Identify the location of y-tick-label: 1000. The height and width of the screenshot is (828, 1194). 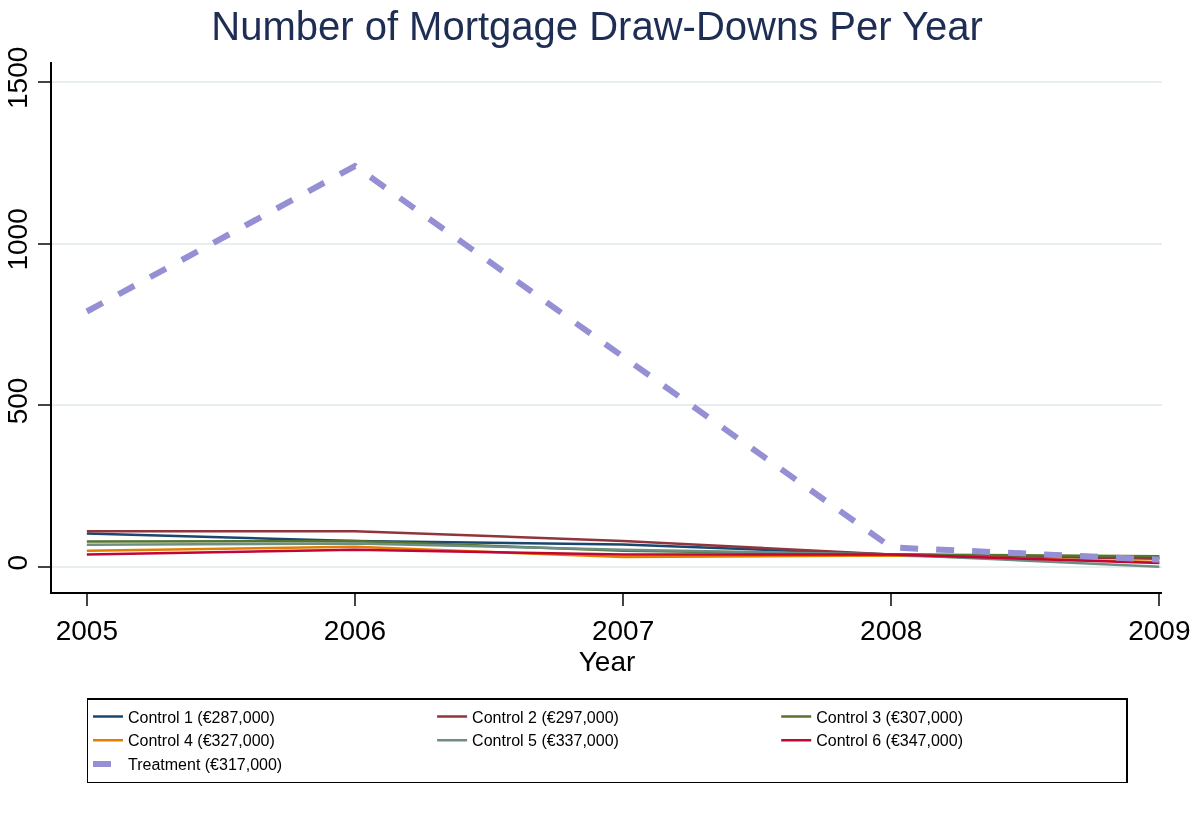
(17, 239).